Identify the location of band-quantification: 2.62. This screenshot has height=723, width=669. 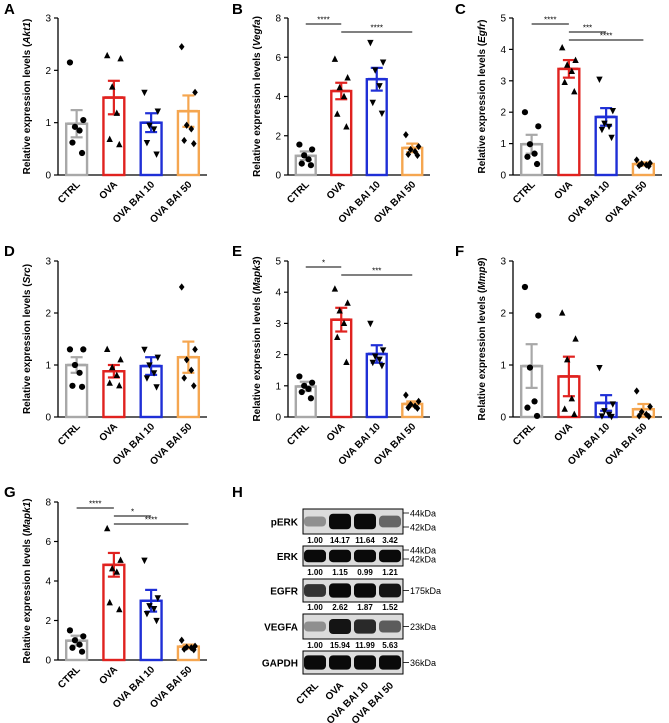
(340, 607).